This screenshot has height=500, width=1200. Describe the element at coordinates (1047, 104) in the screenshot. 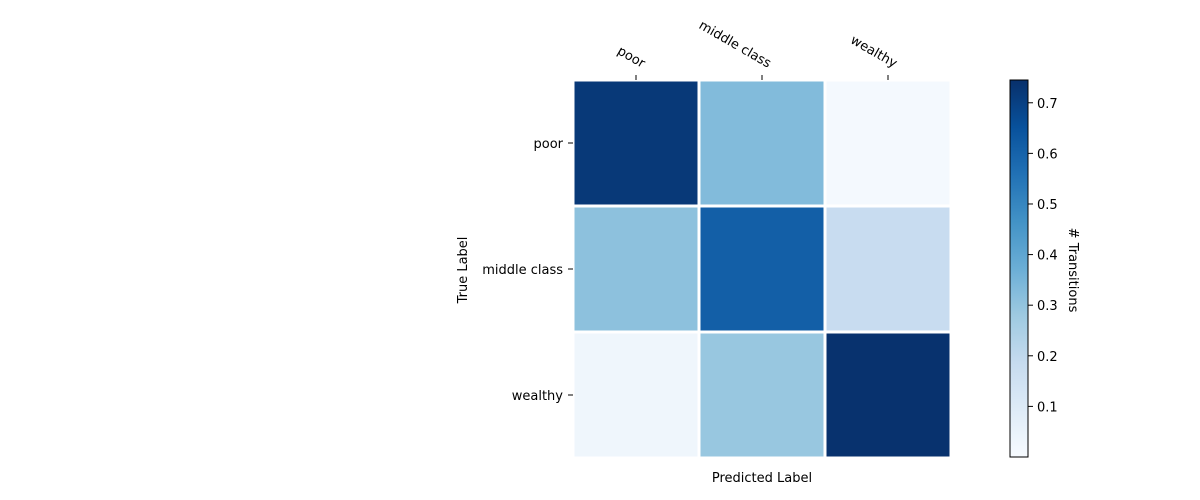

I see `colorbar-tick-label: 0.7` at that location.